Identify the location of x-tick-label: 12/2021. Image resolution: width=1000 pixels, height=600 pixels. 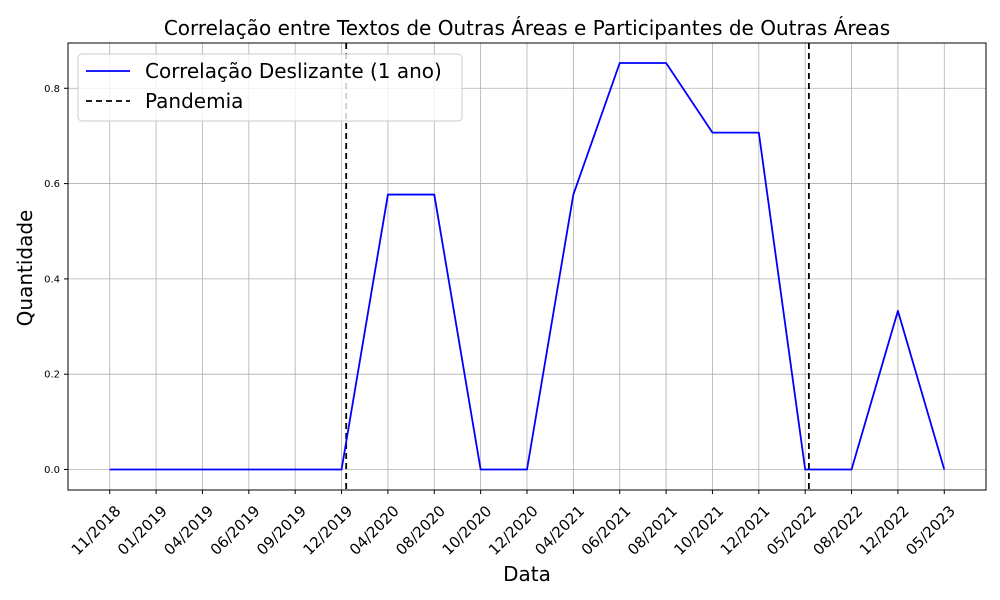
(745, 530).